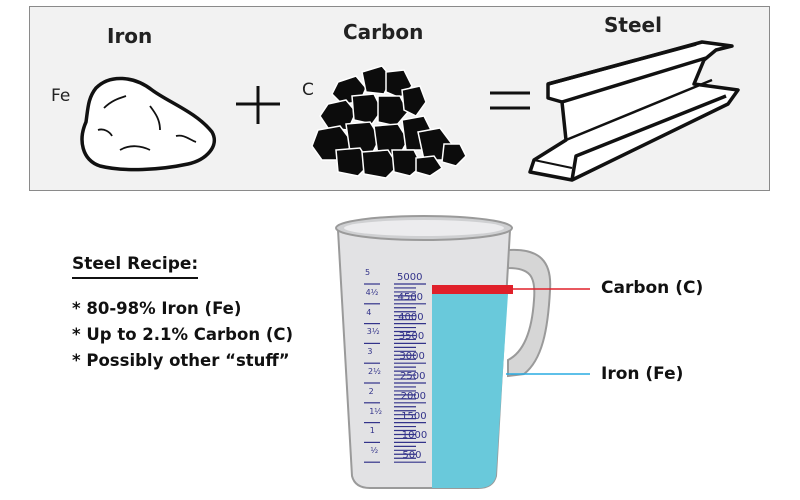 The image size is (800, 500). Describe the element at coordinates (412, 456) in the screenshot. I see `ml-mark-label: 500` at that location.